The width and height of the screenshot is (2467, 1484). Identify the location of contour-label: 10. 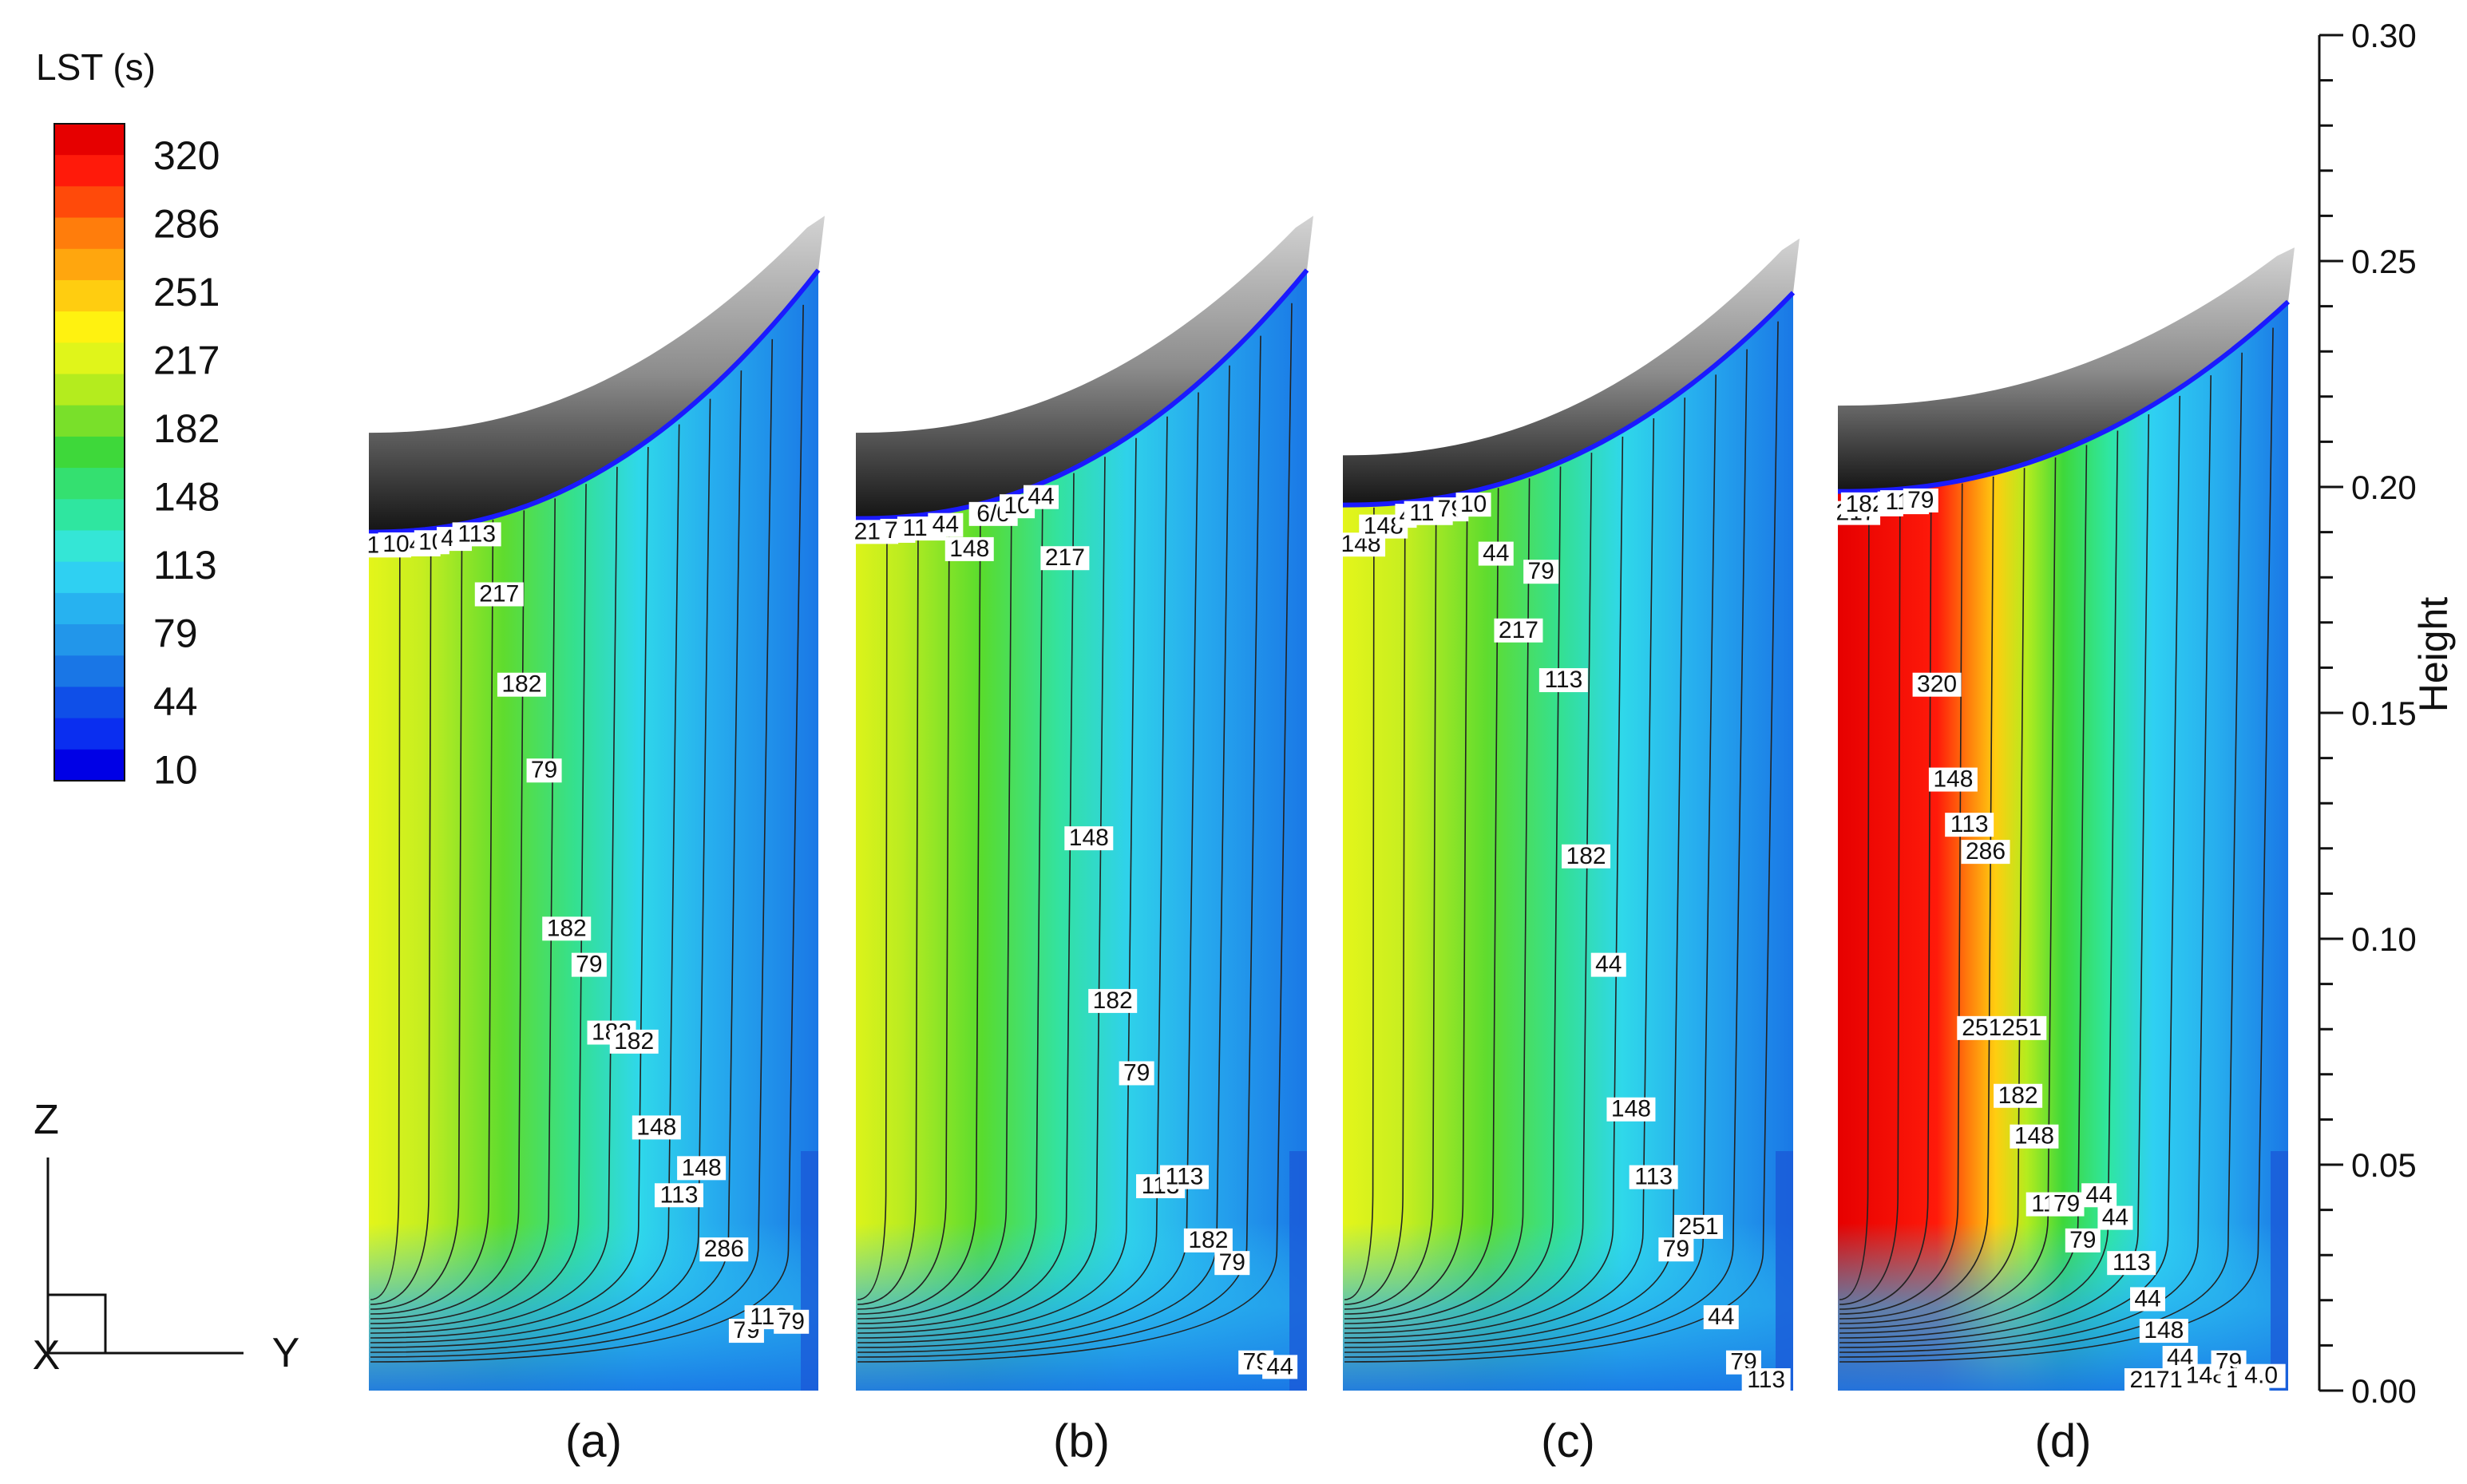
(1473, 504).